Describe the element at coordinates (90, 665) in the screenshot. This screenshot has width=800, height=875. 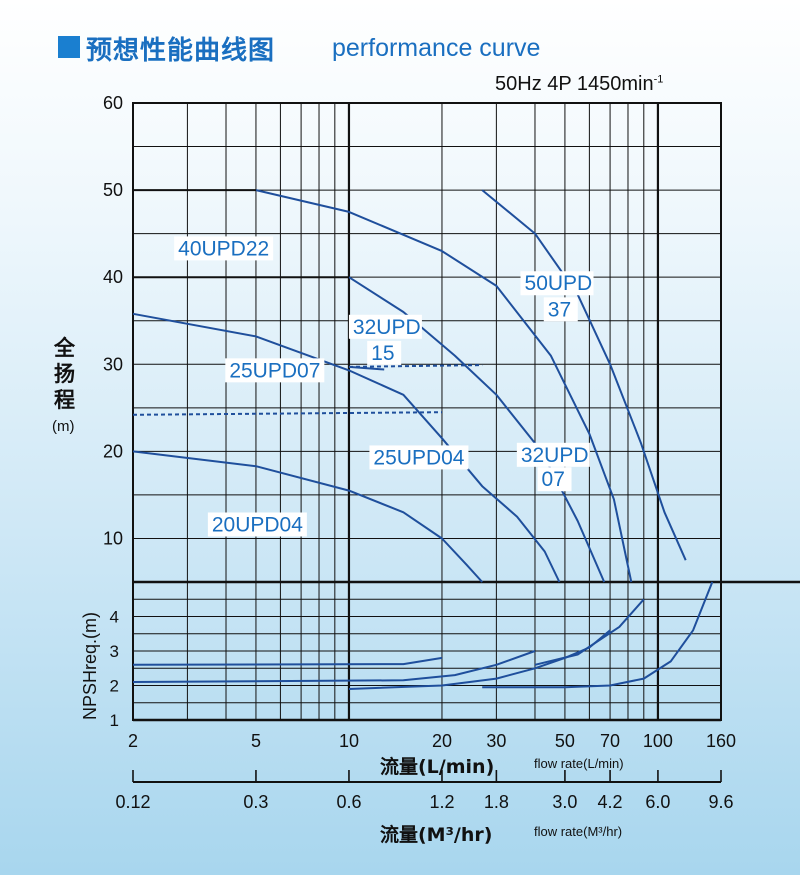
I see `y-axis-label-npsh: NPSHreq.(m)` at that location.